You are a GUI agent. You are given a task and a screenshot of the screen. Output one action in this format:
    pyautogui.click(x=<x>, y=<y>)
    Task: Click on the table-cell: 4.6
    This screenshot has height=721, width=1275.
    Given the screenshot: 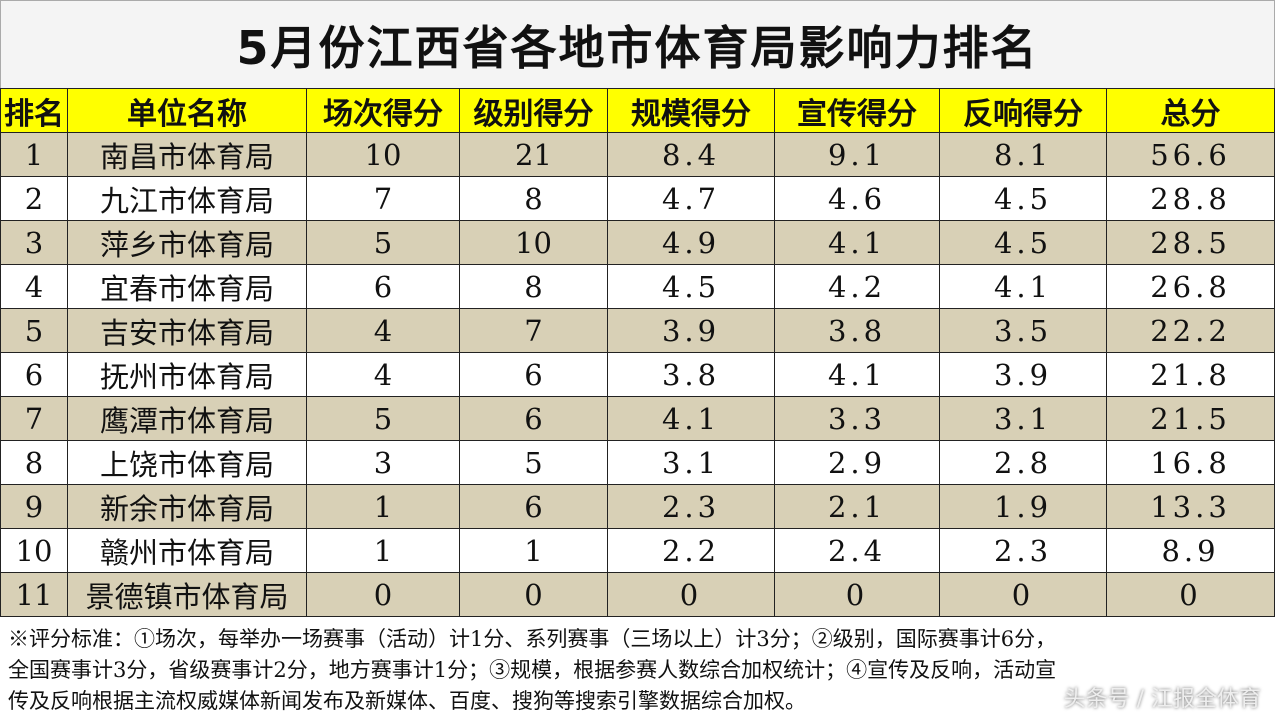 What is the action you would take?
    pyautogui.click(x=857, y=199)
    